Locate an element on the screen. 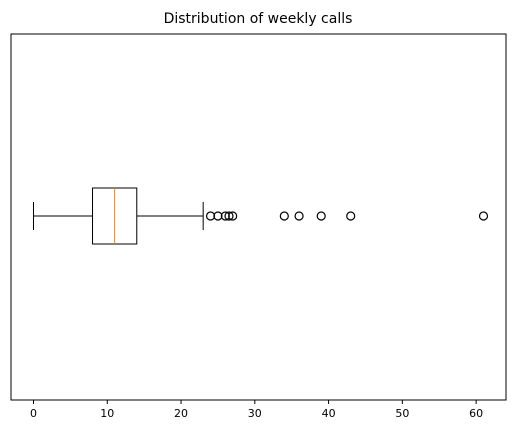 The image size is (515, 435). x-tick-label-0: 0 is located at coordinates (33, 413).